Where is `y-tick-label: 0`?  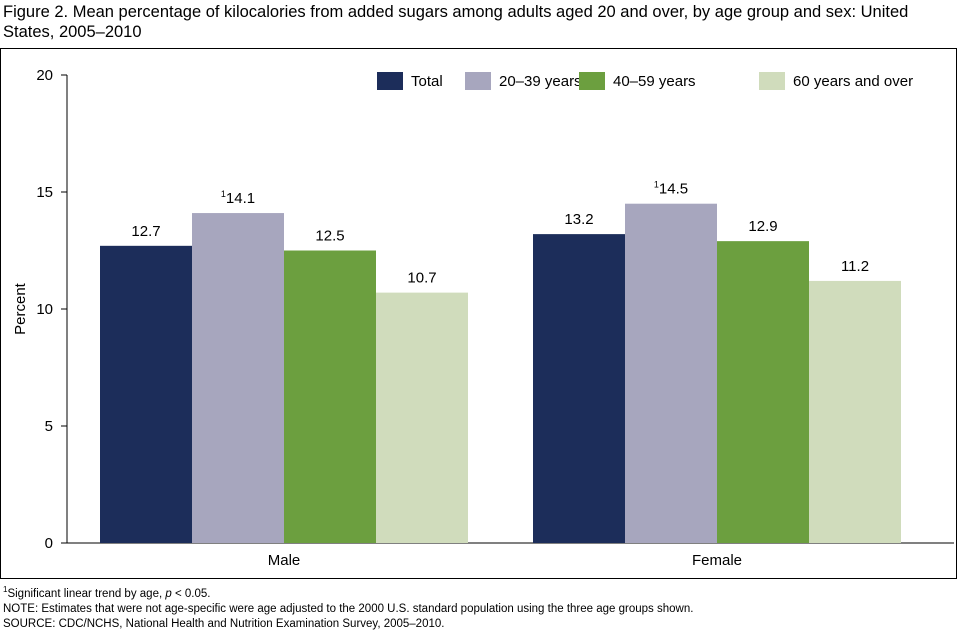 y-tick-label: 0 is located at coordinates (49, 543).